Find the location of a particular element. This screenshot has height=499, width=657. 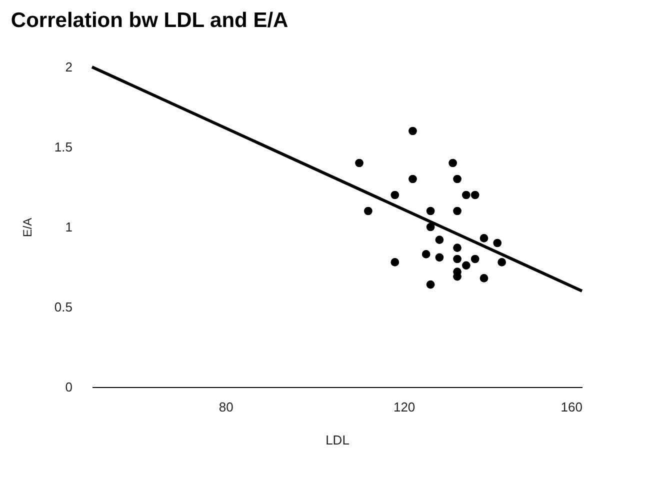

chart-title: Correlation bw LDL and E/A is located at coordinates (149, 20).